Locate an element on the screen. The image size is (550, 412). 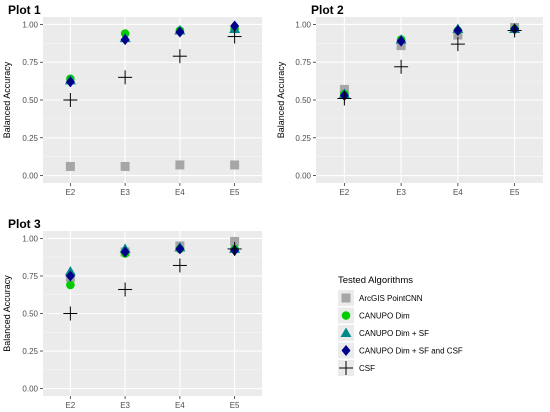
panel-title: Plot 2 is located at coordinates (327, 10).